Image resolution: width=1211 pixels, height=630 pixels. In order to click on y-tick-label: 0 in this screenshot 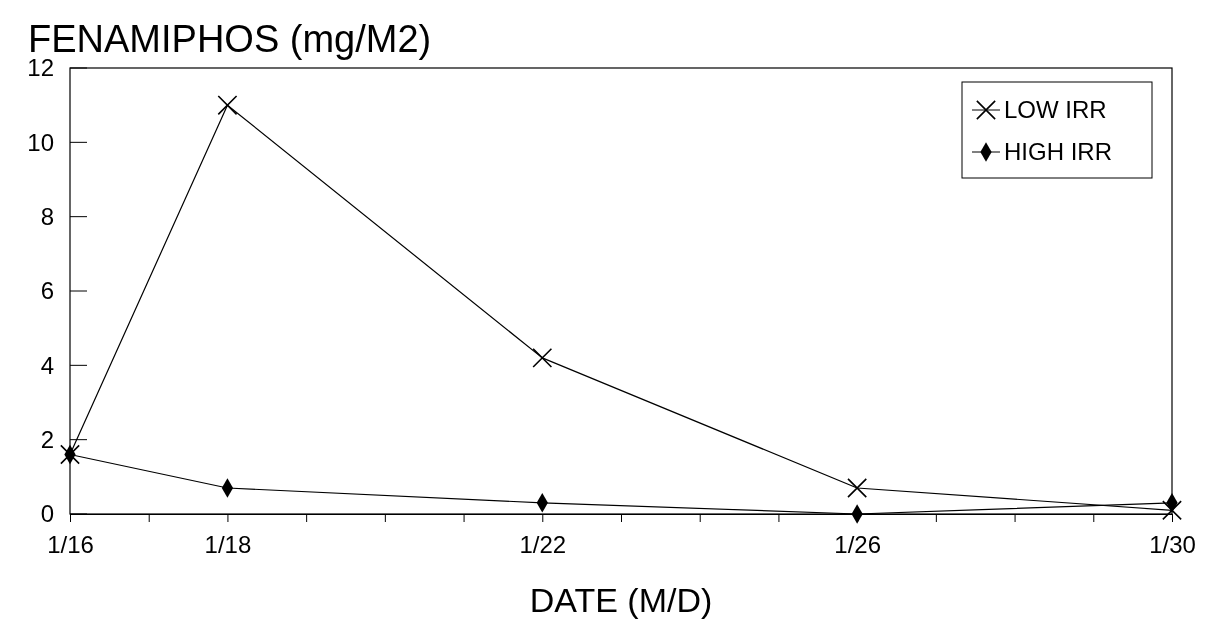, I will do `click(47, 514)`.